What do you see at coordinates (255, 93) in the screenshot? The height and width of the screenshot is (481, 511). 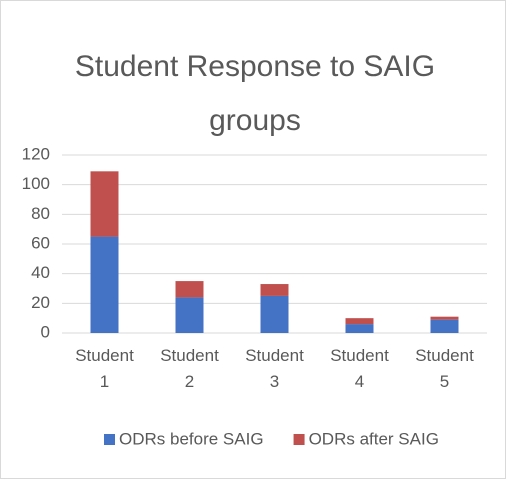 I see `chart-title: Student Response to SAIG groups` at bounding box center [255, 93].